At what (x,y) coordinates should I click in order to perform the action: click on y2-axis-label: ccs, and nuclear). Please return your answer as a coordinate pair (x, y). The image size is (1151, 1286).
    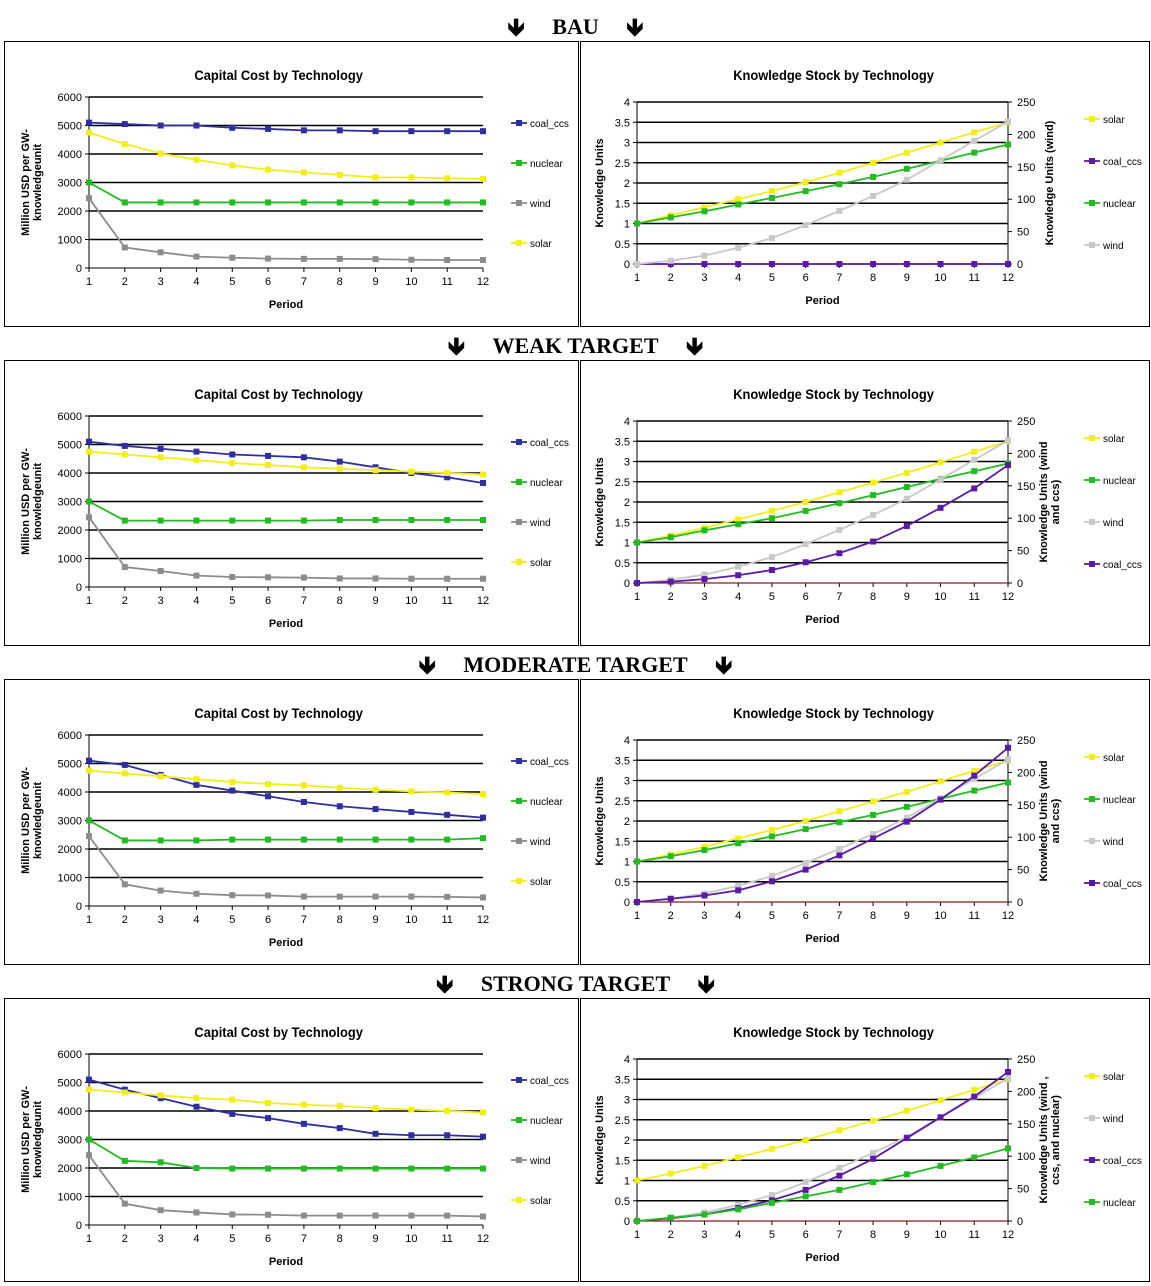
    Looking at the image, I should click on (1056, 1140).